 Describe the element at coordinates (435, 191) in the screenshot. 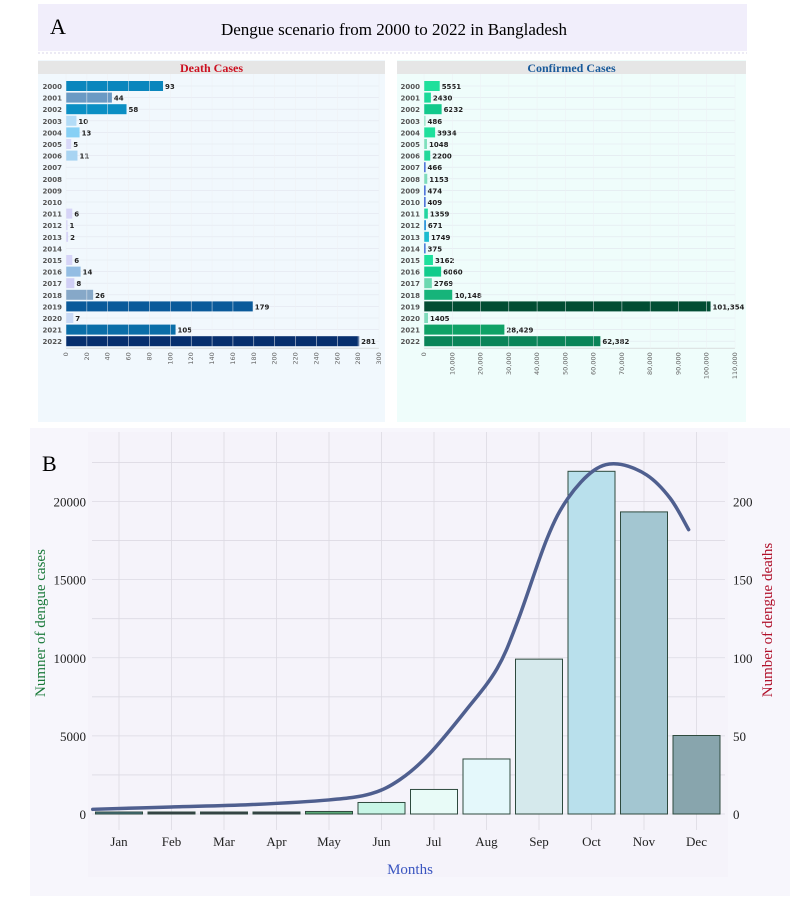

I see `data-label: 474` at that location.